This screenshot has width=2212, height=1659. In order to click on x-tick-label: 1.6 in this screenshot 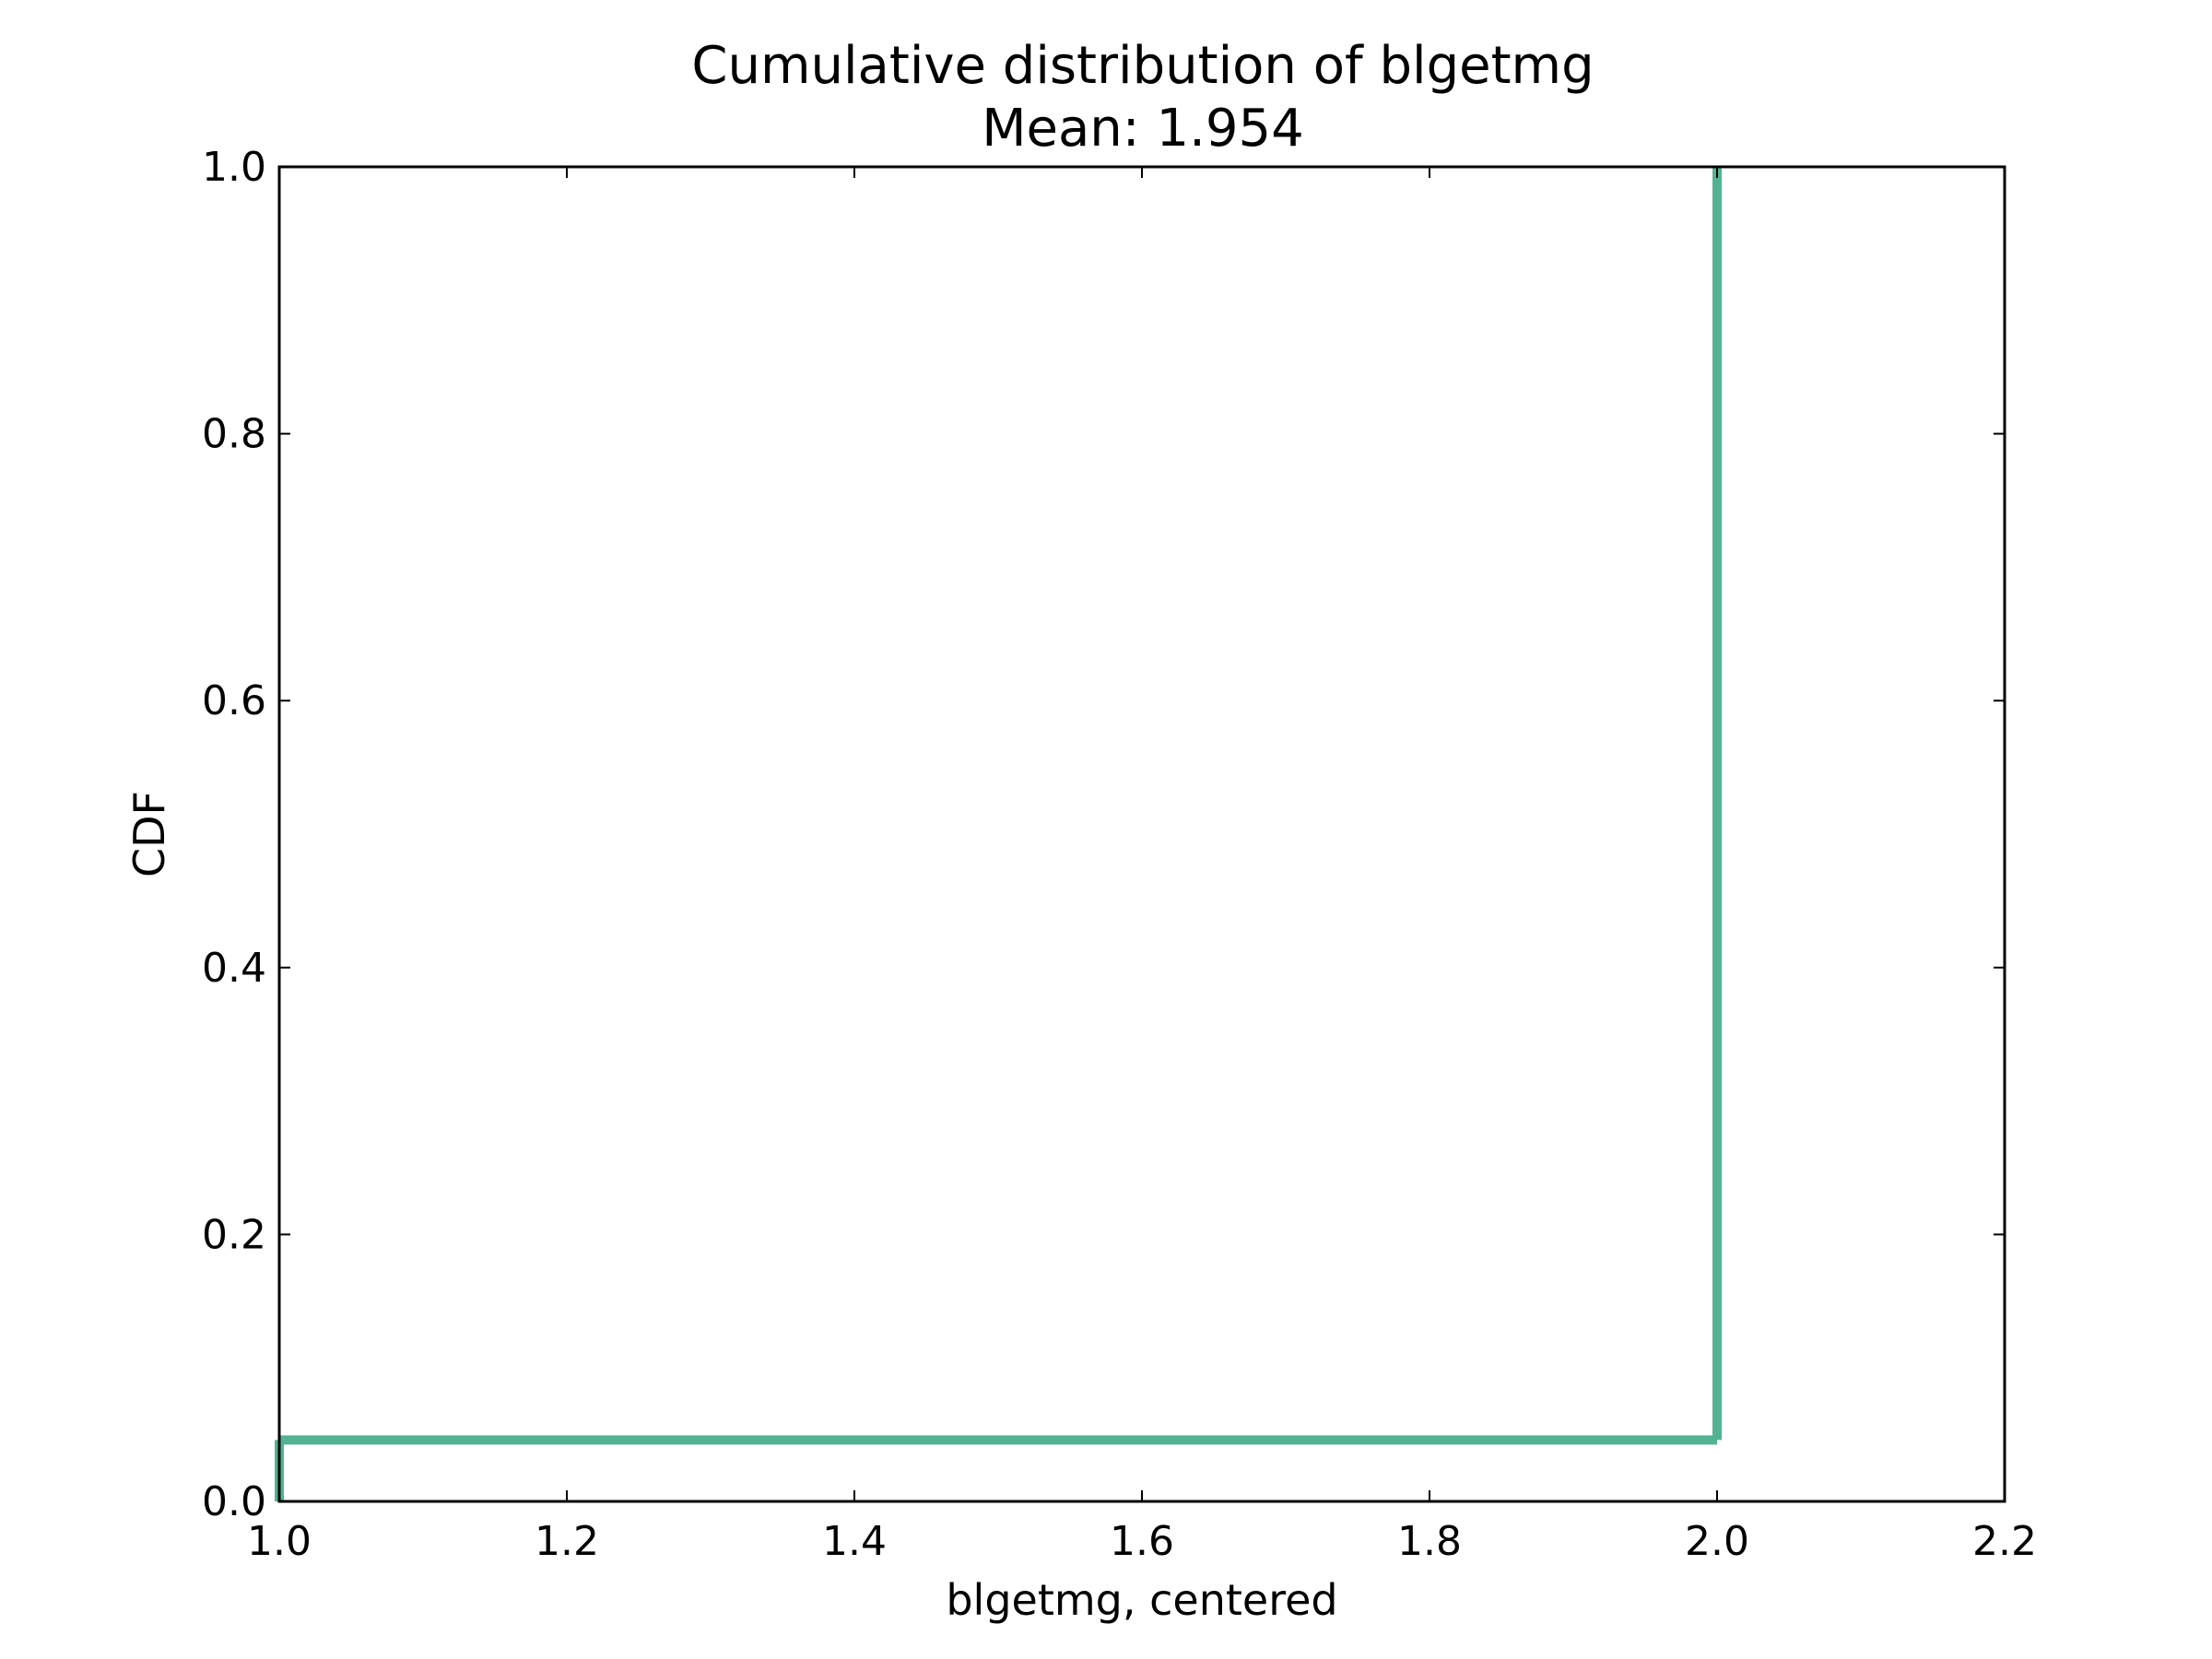, I will do `click(1142, 1541)`.